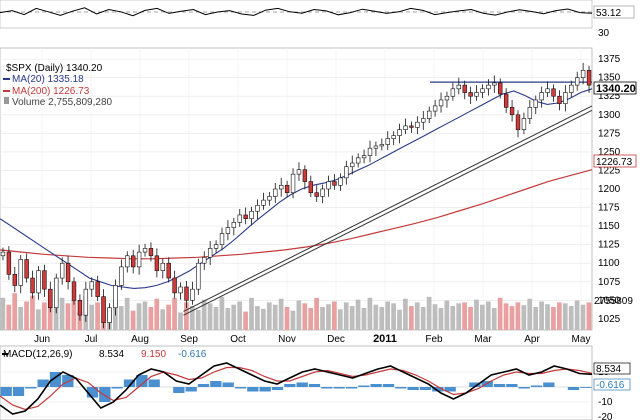  I want to click on price-y-tick-label: 1100, so click(609, 263).